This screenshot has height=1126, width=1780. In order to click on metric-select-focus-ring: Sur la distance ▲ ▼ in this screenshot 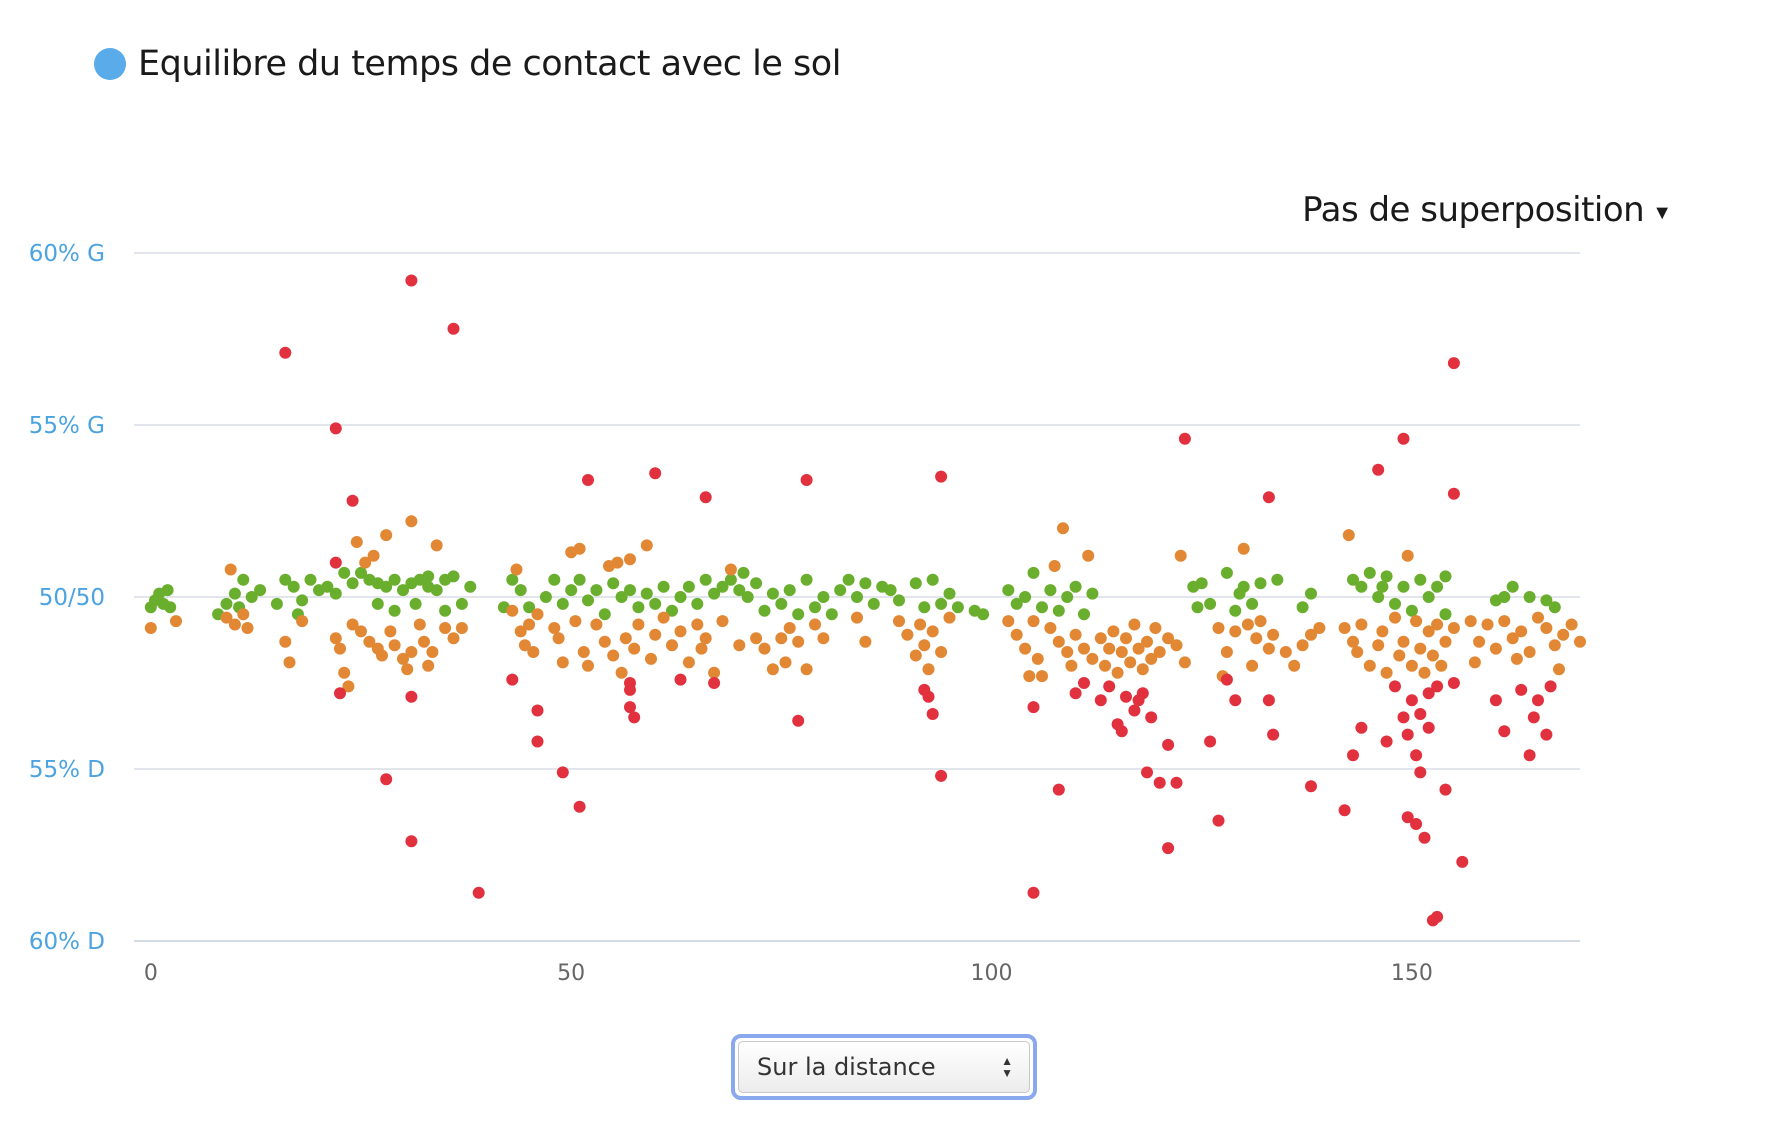, I will do `click(884, 1067)`.